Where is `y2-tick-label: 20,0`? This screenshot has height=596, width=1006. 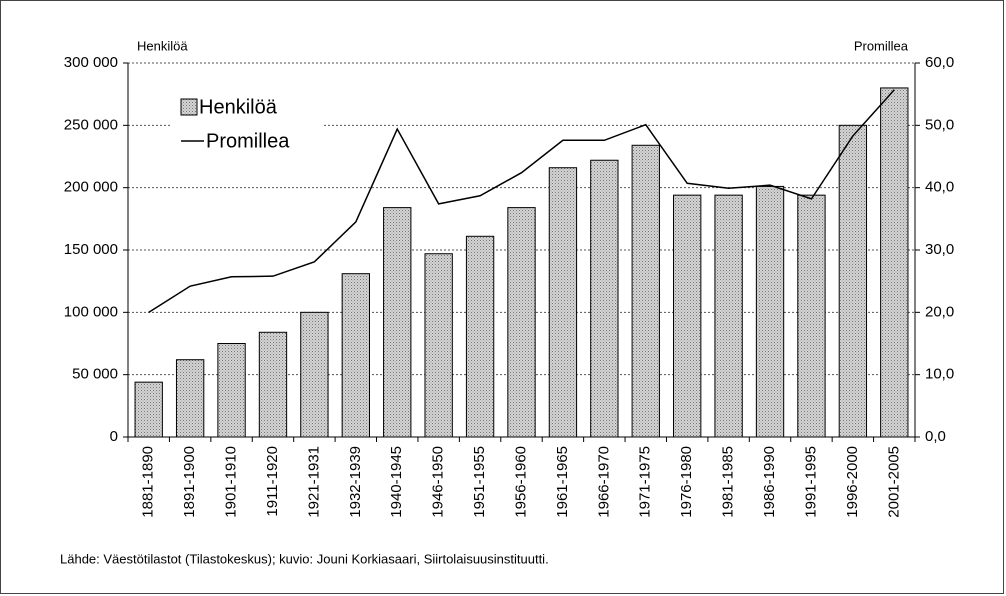
y2-tick-label: 20,0 is located at coordinates (939, 311).